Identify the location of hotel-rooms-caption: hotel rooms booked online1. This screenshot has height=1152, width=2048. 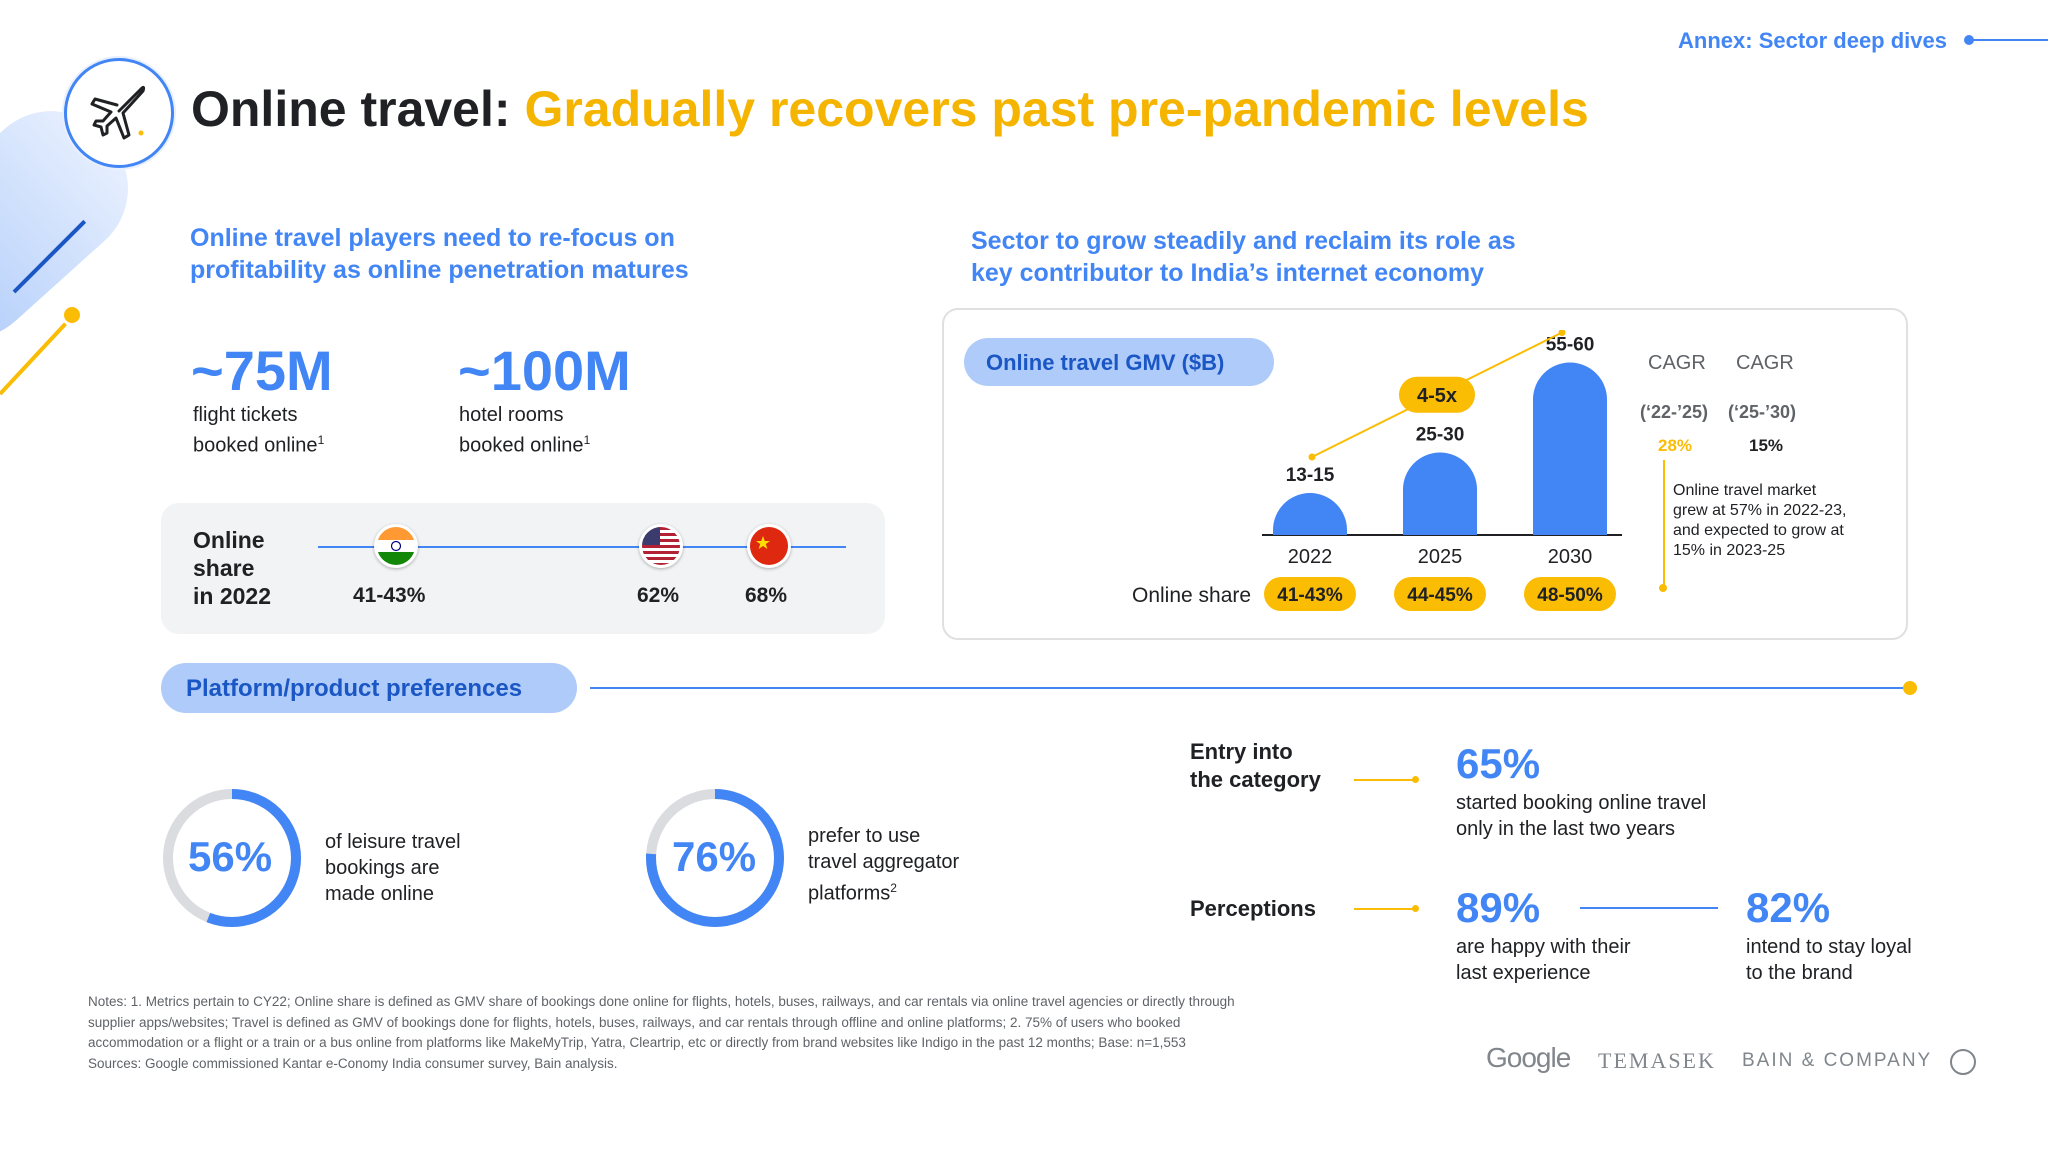
(524, 431).